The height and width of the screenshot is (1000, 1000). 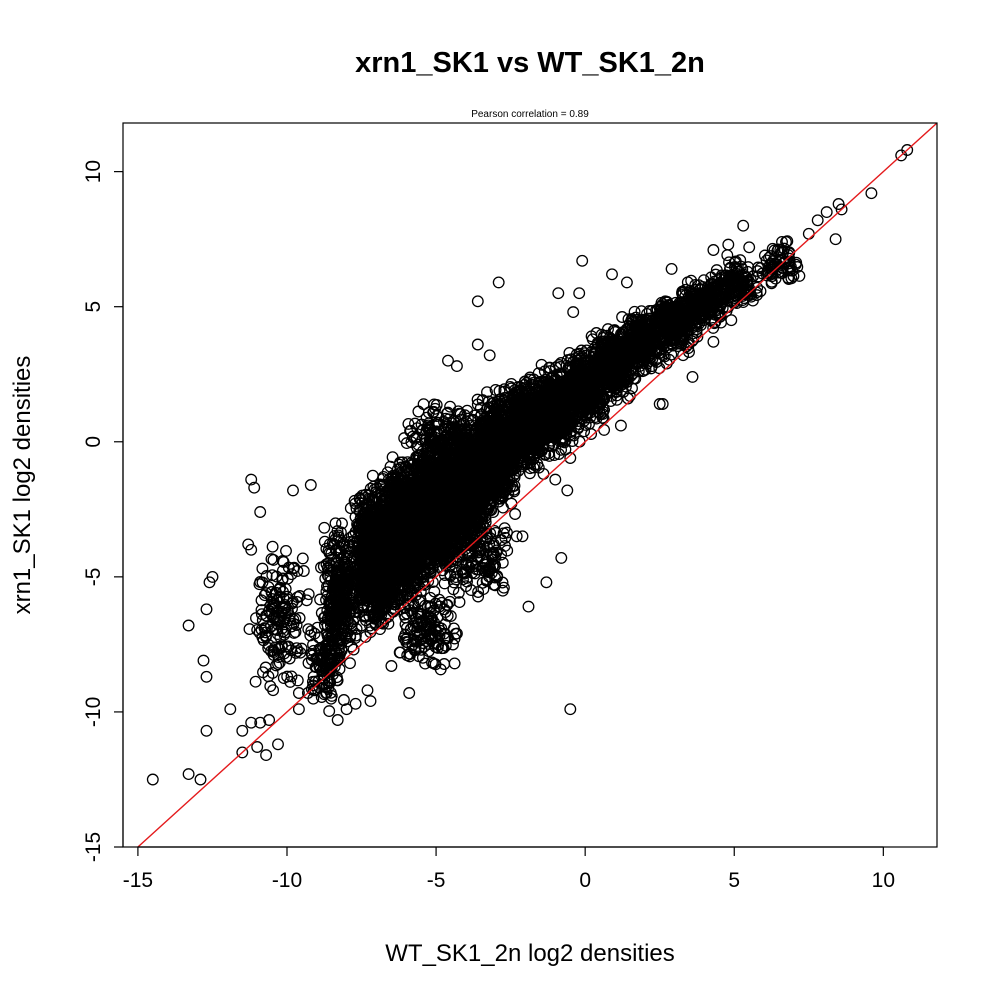 I want to click on chart-title: xrn1_SK1 vs WT_SK1_2n, so click(x=530, y=63).